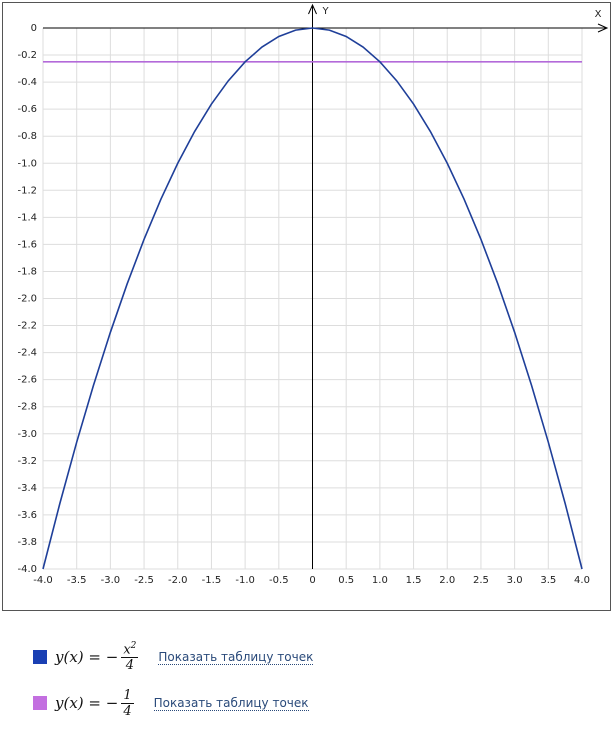 This screenshot has width=614, height=741. Describe the element at coordinates (598, 14) in the screenshot. I see `x-axis-label: X` at that location.